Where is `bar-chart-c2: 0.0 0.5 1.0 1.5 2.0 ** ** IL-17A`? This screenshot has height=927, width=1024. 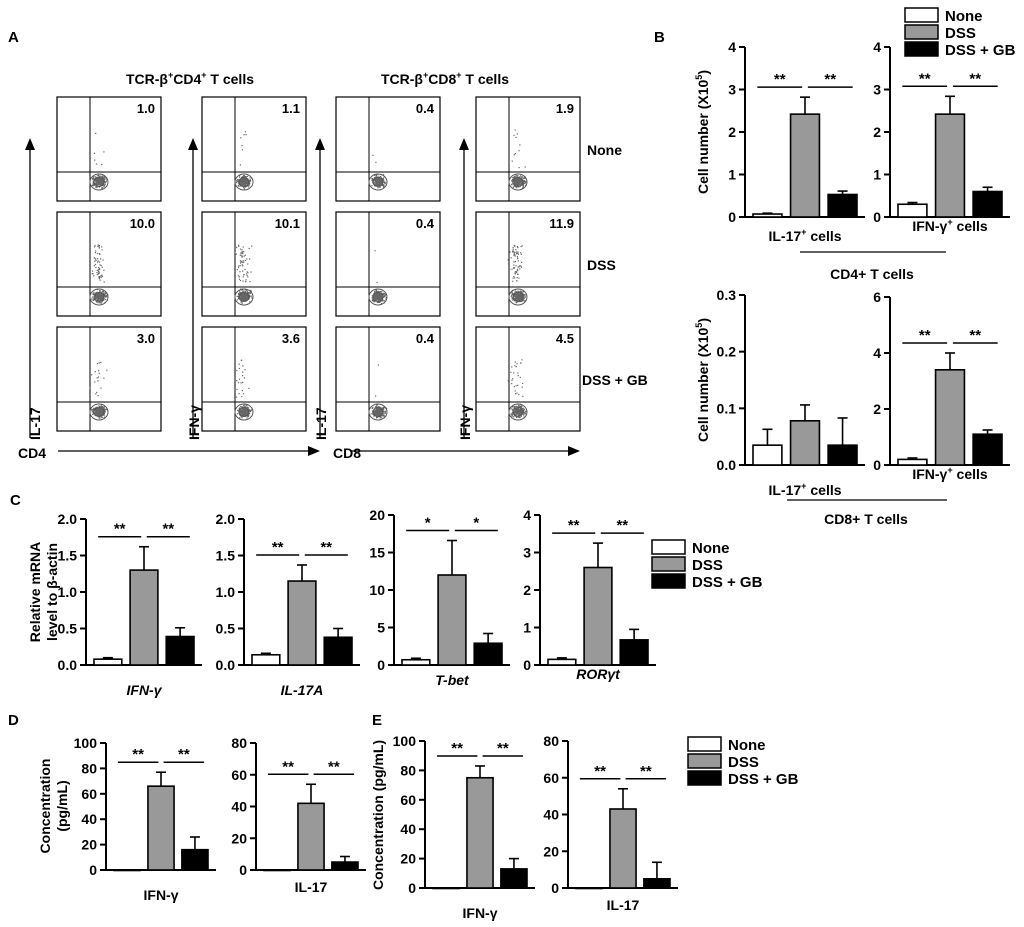
bar-chart-c2: 0.0 0.5 1.0 1.5 2.0 ** ** IL-17A is located at coordinates (288, 604).